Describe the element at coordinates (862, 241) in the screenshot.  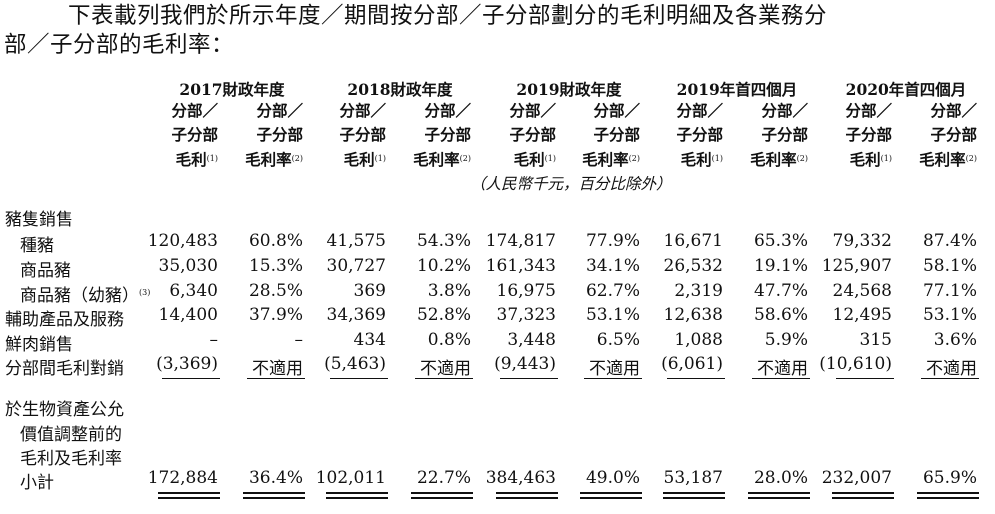
I see `table-cell: 79,332` at that location.